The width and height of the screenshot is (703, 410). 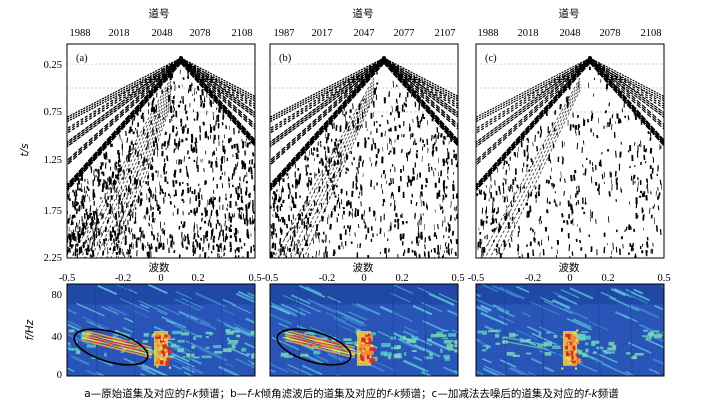 I want to click on trace-ticks-c: 1988 2018 2048 2078 2108, so click(x=570, y=33).